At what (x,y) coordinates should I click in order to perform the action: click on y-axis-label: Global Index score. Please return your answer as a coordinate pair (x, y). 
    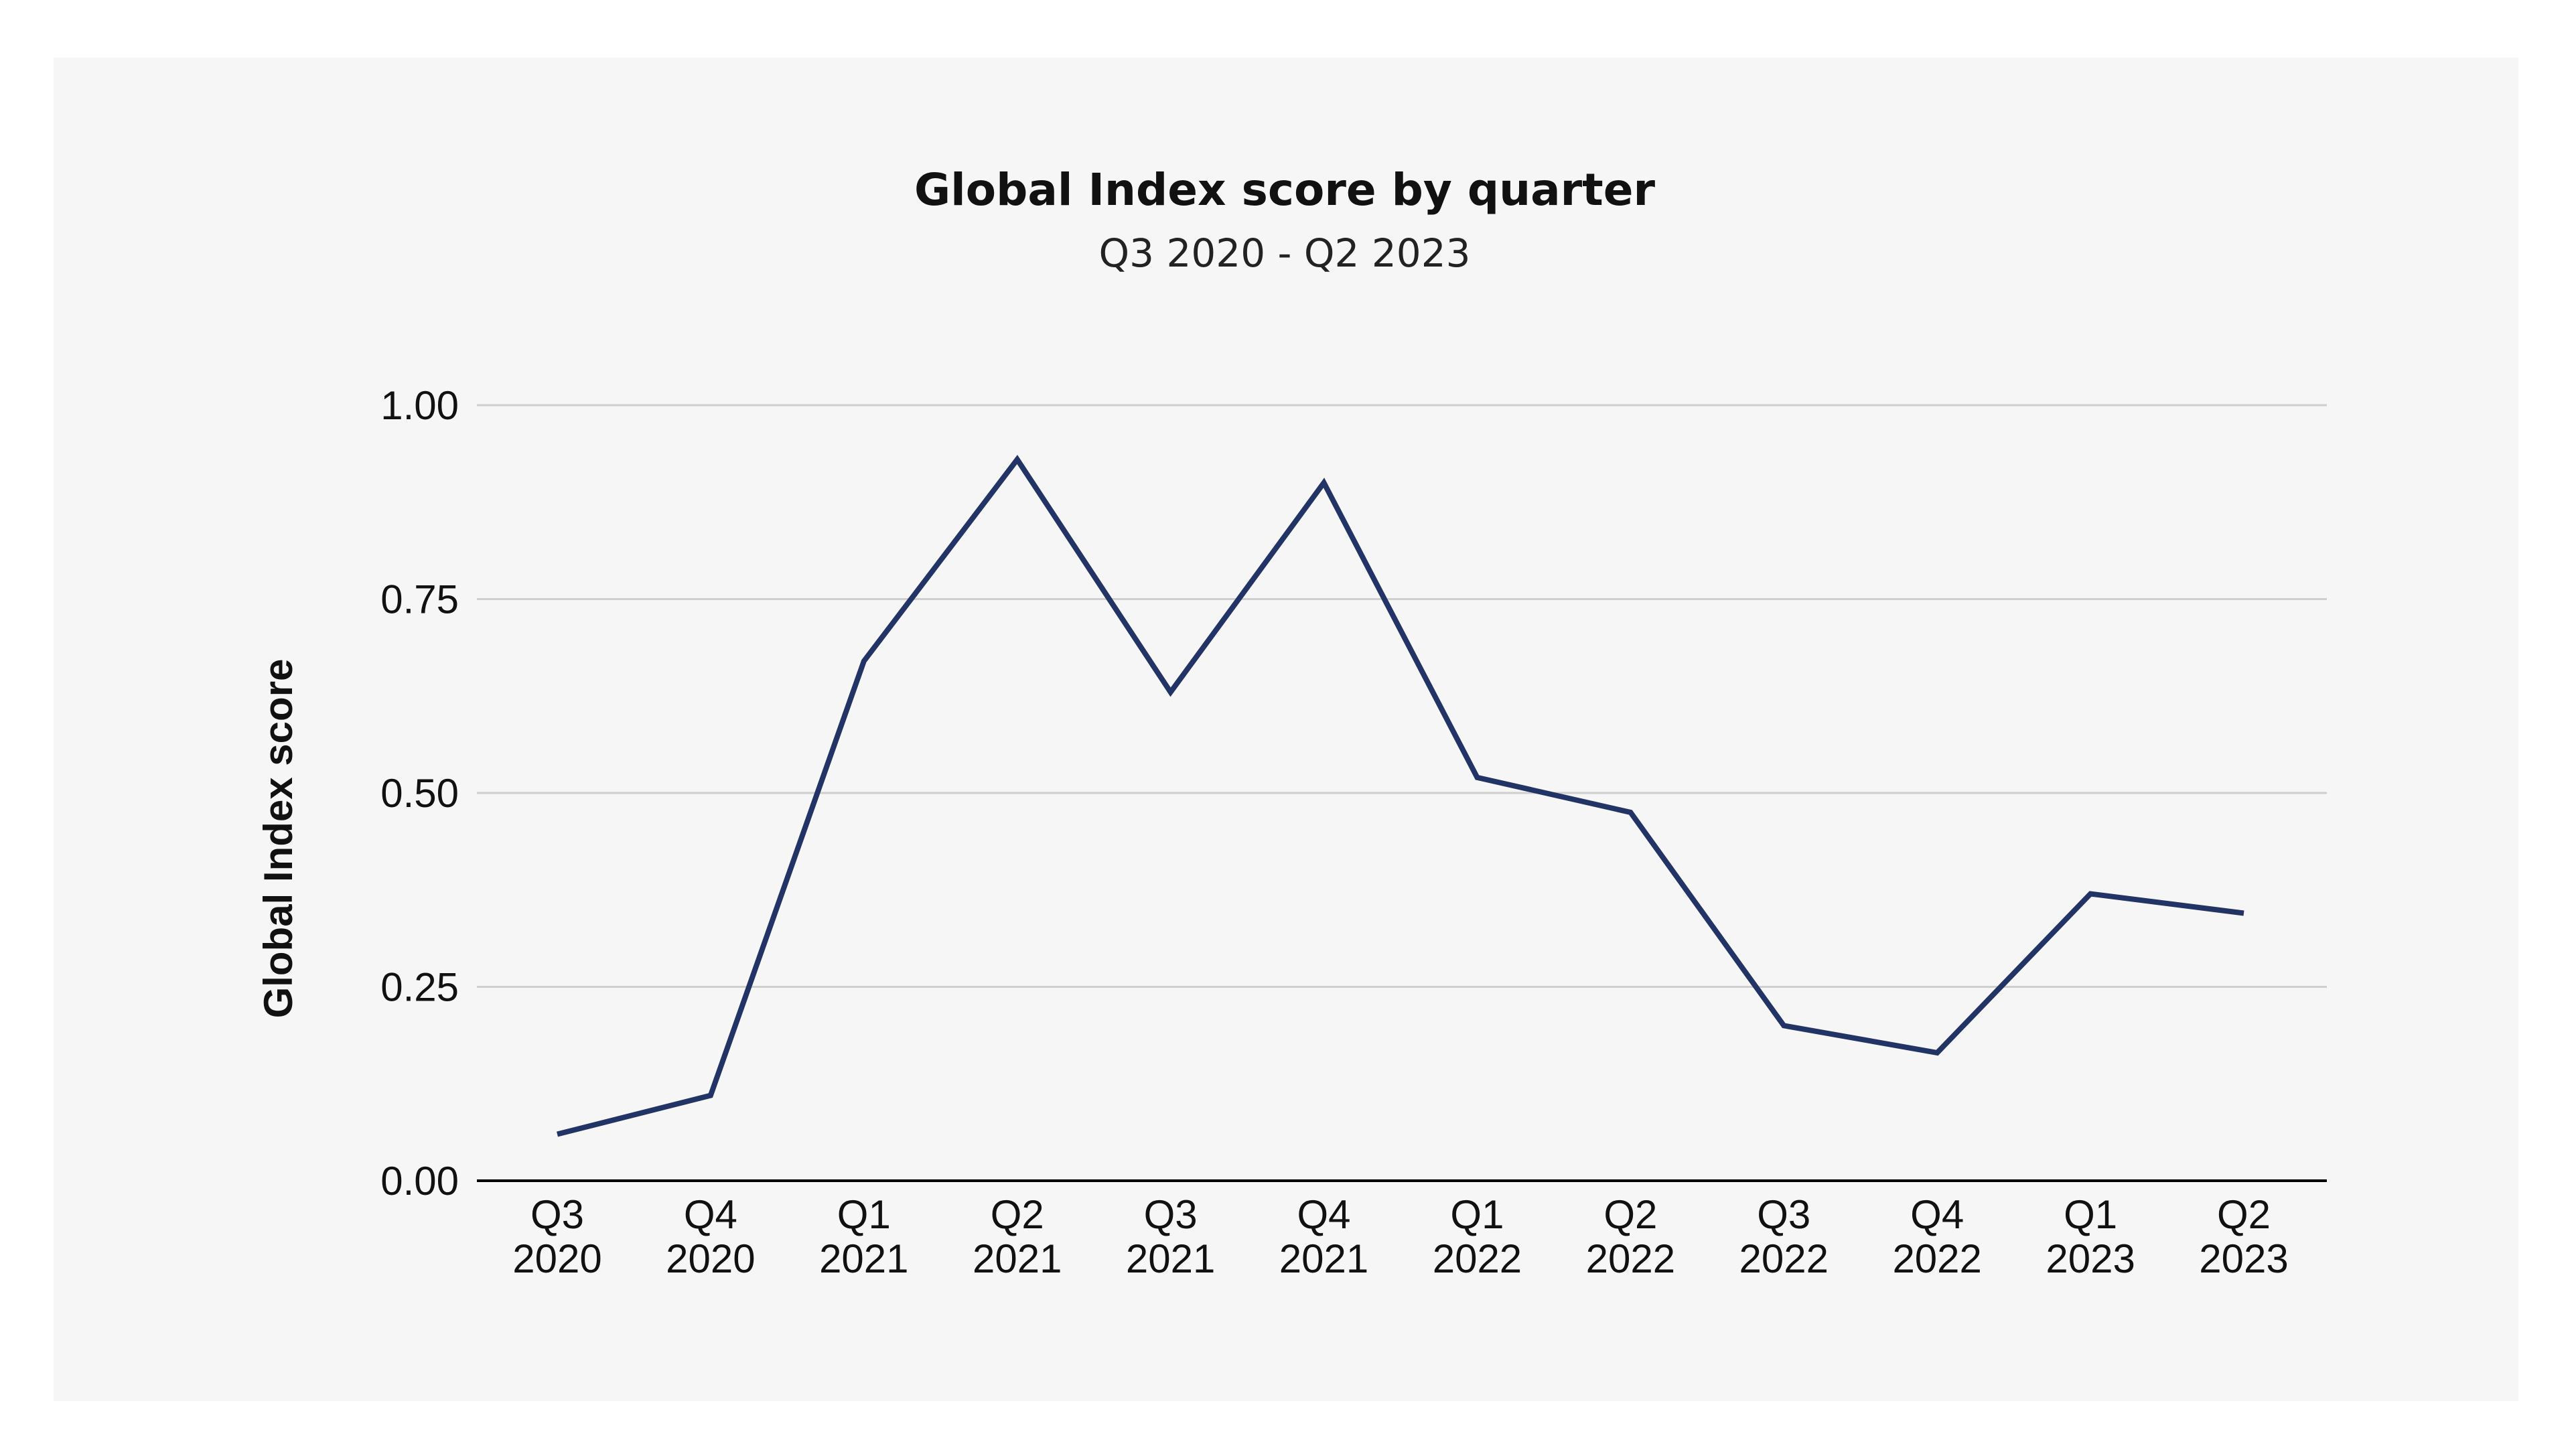
    Looking at the image, I should click on (278, 839).